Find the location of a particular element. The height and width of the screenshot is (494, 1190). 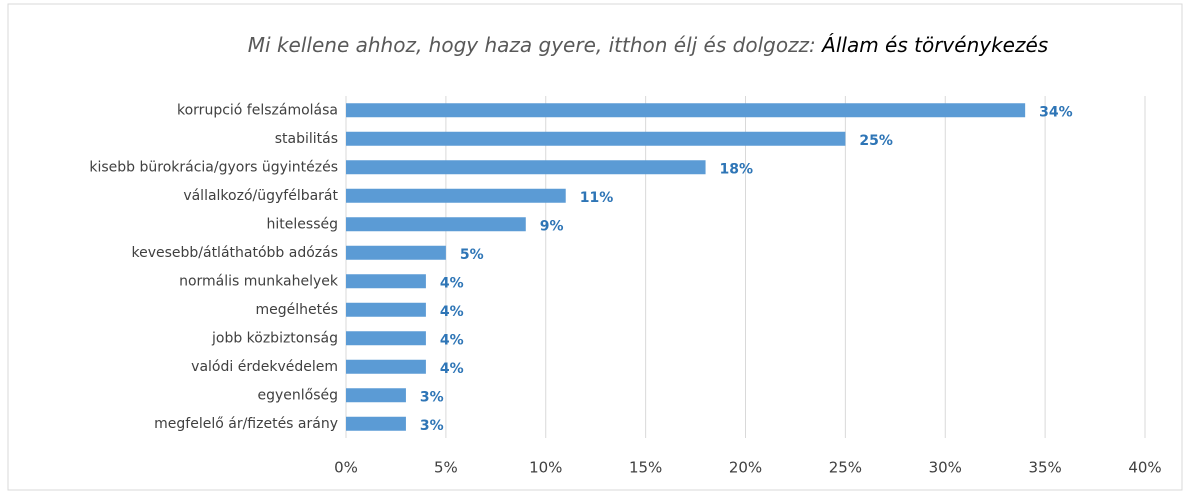

data-label: 5% is located at coordinates (472, 255).